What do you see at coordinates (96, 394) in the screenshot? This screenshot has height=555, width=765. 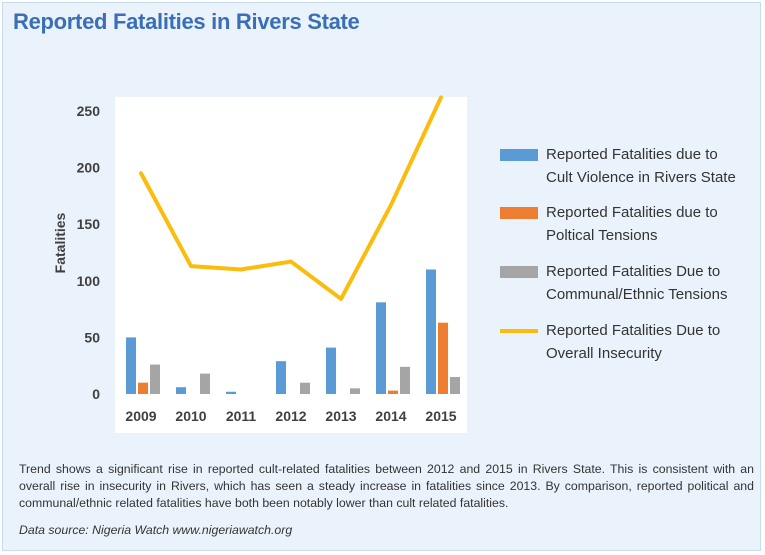 I see `y-tick-label: 0` at bounding box center [96, 394].